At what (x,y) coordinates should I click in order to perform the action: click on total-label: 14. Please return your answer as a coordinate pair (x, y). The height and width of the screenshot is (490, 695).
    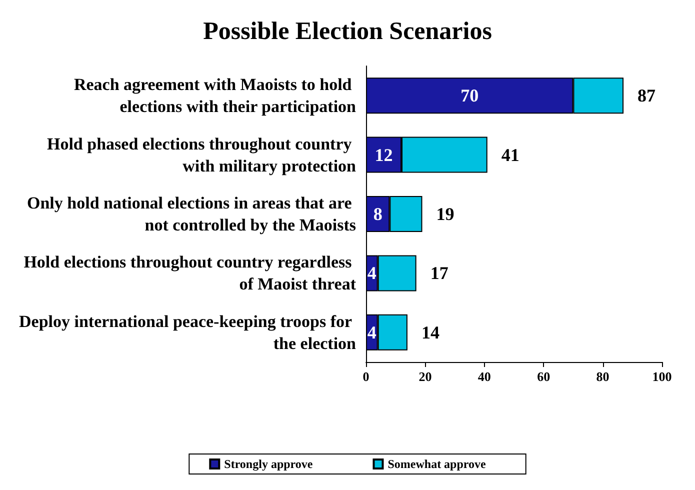
    Looking at the image, I should click on (430, 332).